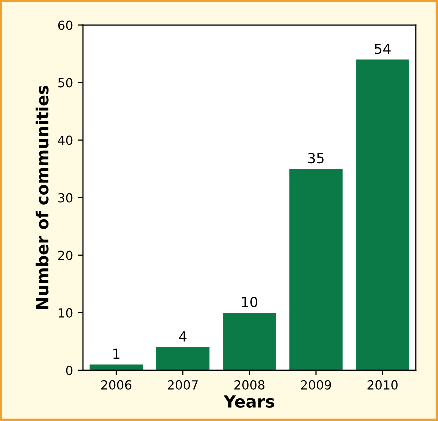 Image resolution: width=438 pixels, height=421 pixels. Describe the element at coordinates (316, 158) in the screenshot. I see `data-label: 35` at that location.